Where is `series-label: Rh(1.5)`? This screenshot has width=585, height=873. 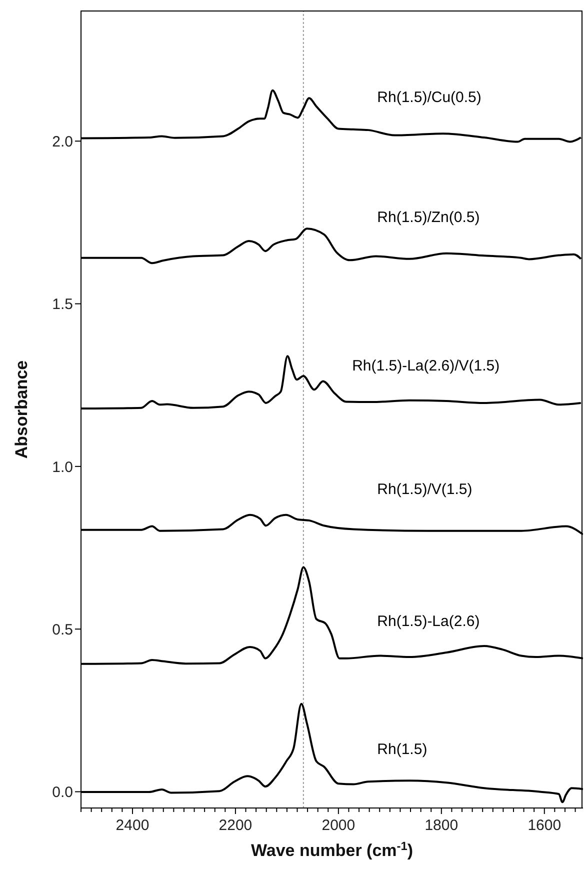
series-label: Rh(1.5) is located at coordinates (402, 749).